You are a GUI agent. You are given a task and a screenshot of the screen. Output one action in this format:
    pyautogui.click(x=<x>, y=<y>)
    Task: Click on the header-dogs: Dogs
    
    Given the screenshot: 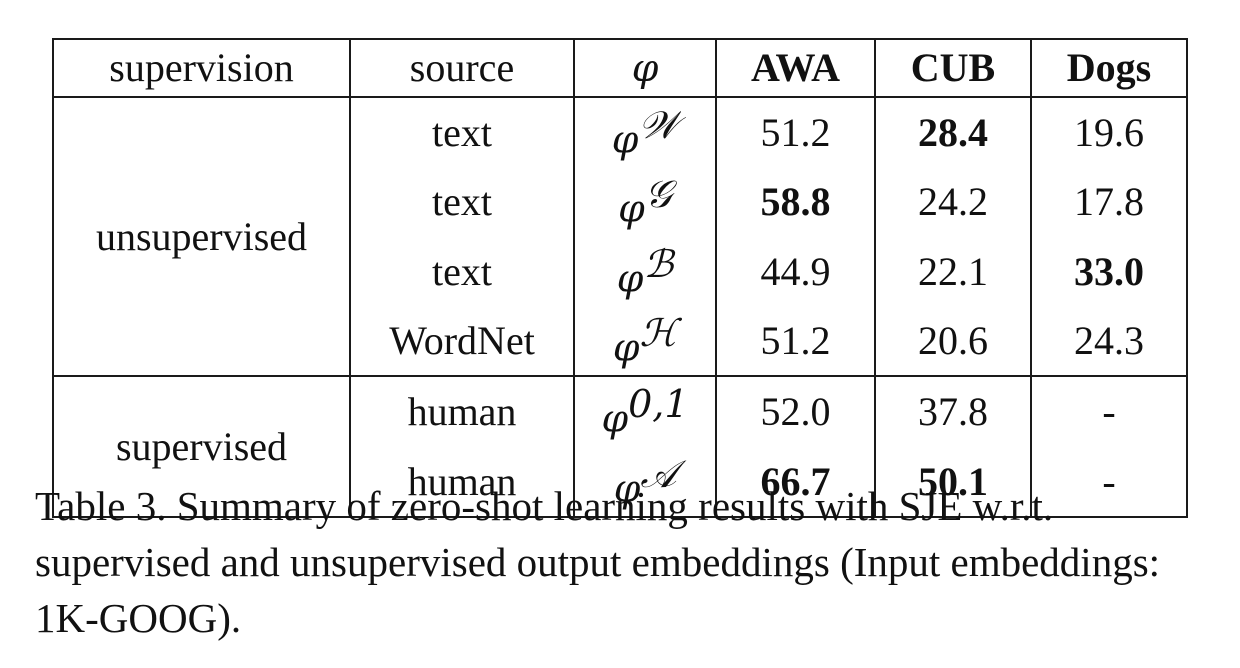 What is the action you would take?
    pyautogui.click(x=1109, y=68)
    